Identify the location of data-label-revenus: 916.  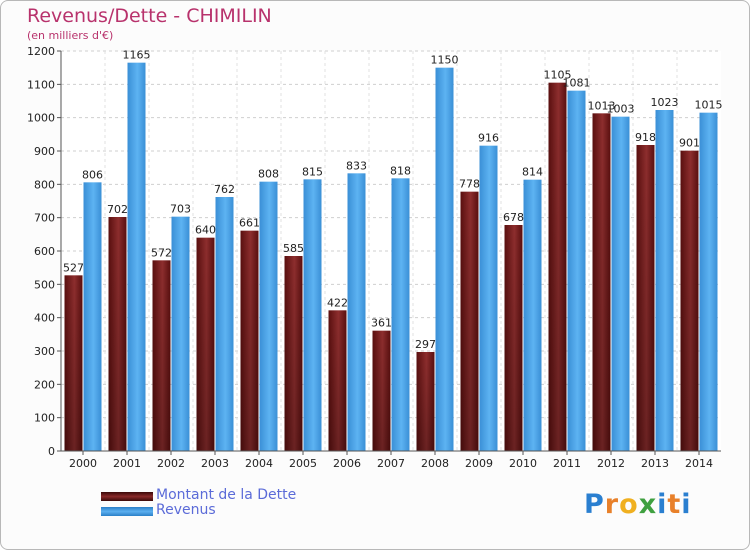
(488, 138).